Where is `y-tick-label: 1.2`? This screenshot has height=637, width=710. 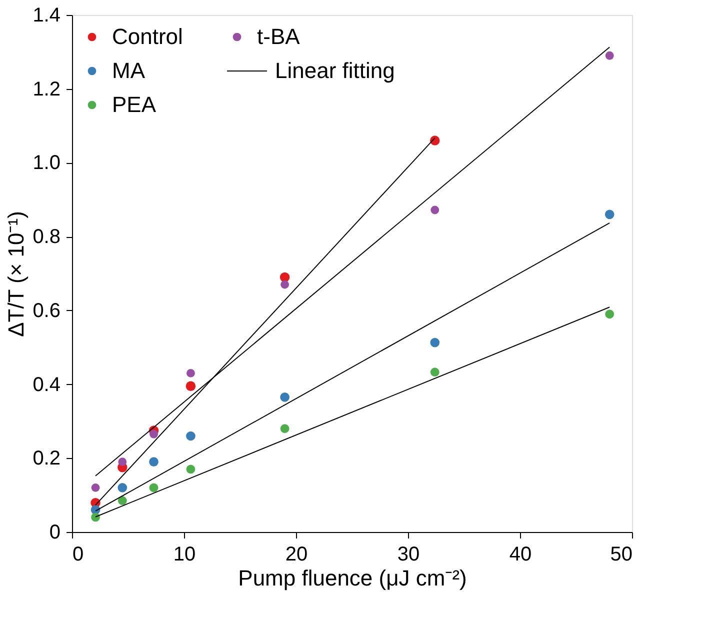 y-tick-label: 1.2 is located at coordinates (46, 89).